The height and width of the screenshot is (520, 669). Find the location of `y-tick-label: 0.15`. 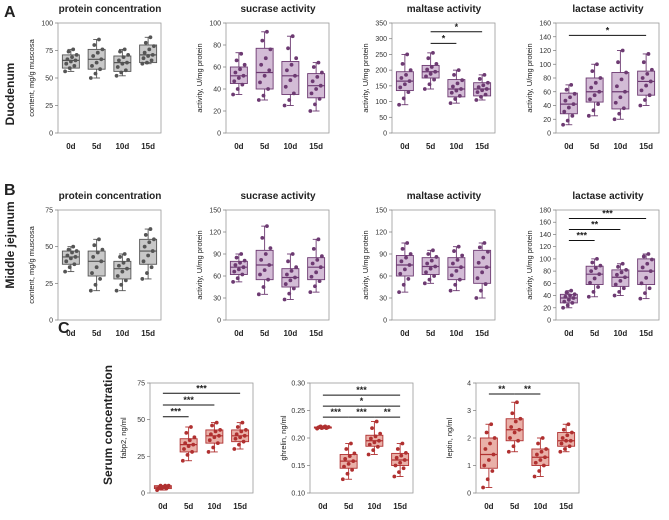

y-tick-label: 0.15 is located at coordinates (298, 466).